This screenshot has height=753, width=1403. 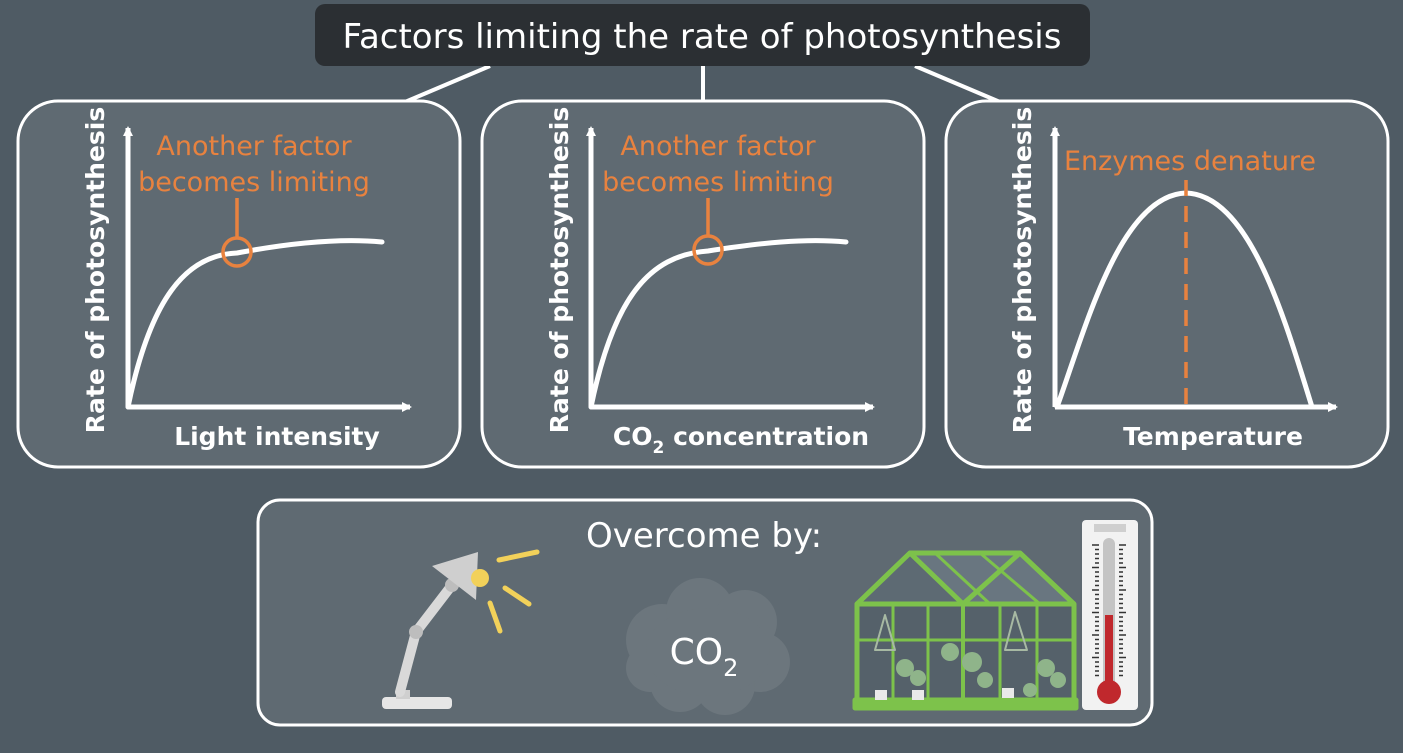 I want to click on x-axis-label: Light intensity, so click(x=277, y=436).